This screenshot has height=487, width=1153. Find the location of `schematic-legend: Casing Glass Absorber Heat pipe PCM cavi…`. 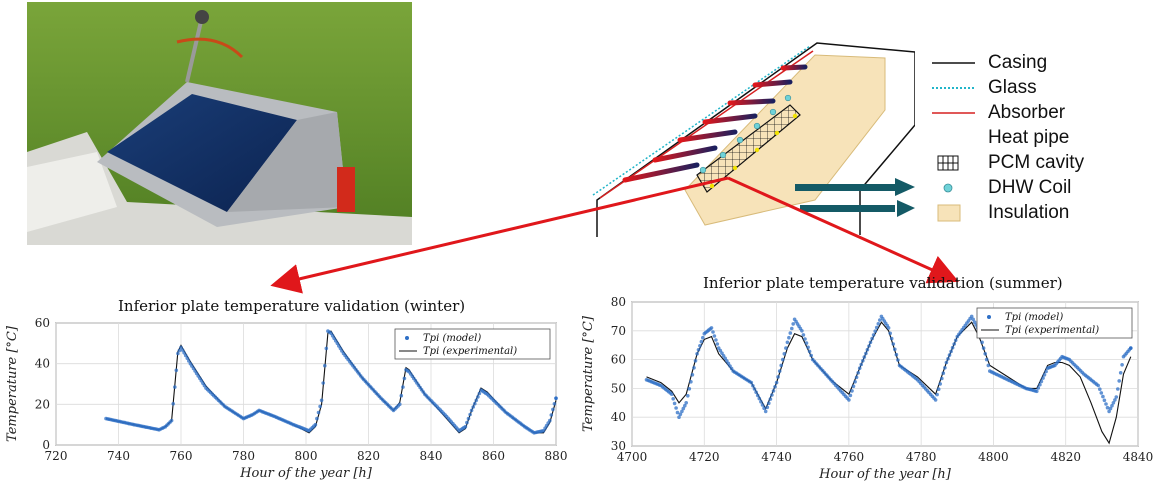

schematic-legend: Casing Glass Absorber Heat pipe PCM cavi… is located at coordinates (1037, 142).